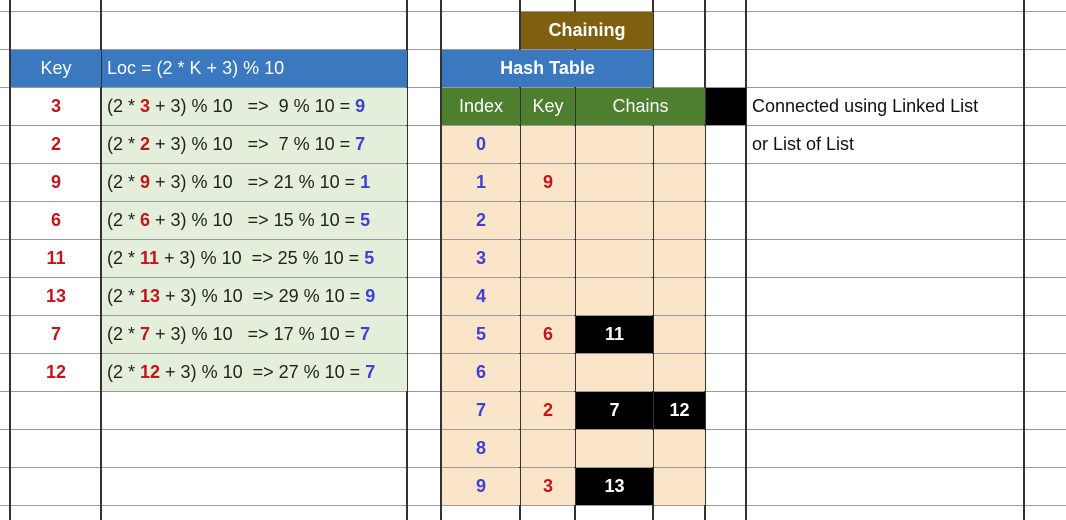  I want to click on chaining-header: Chaining, so click(587, 30).